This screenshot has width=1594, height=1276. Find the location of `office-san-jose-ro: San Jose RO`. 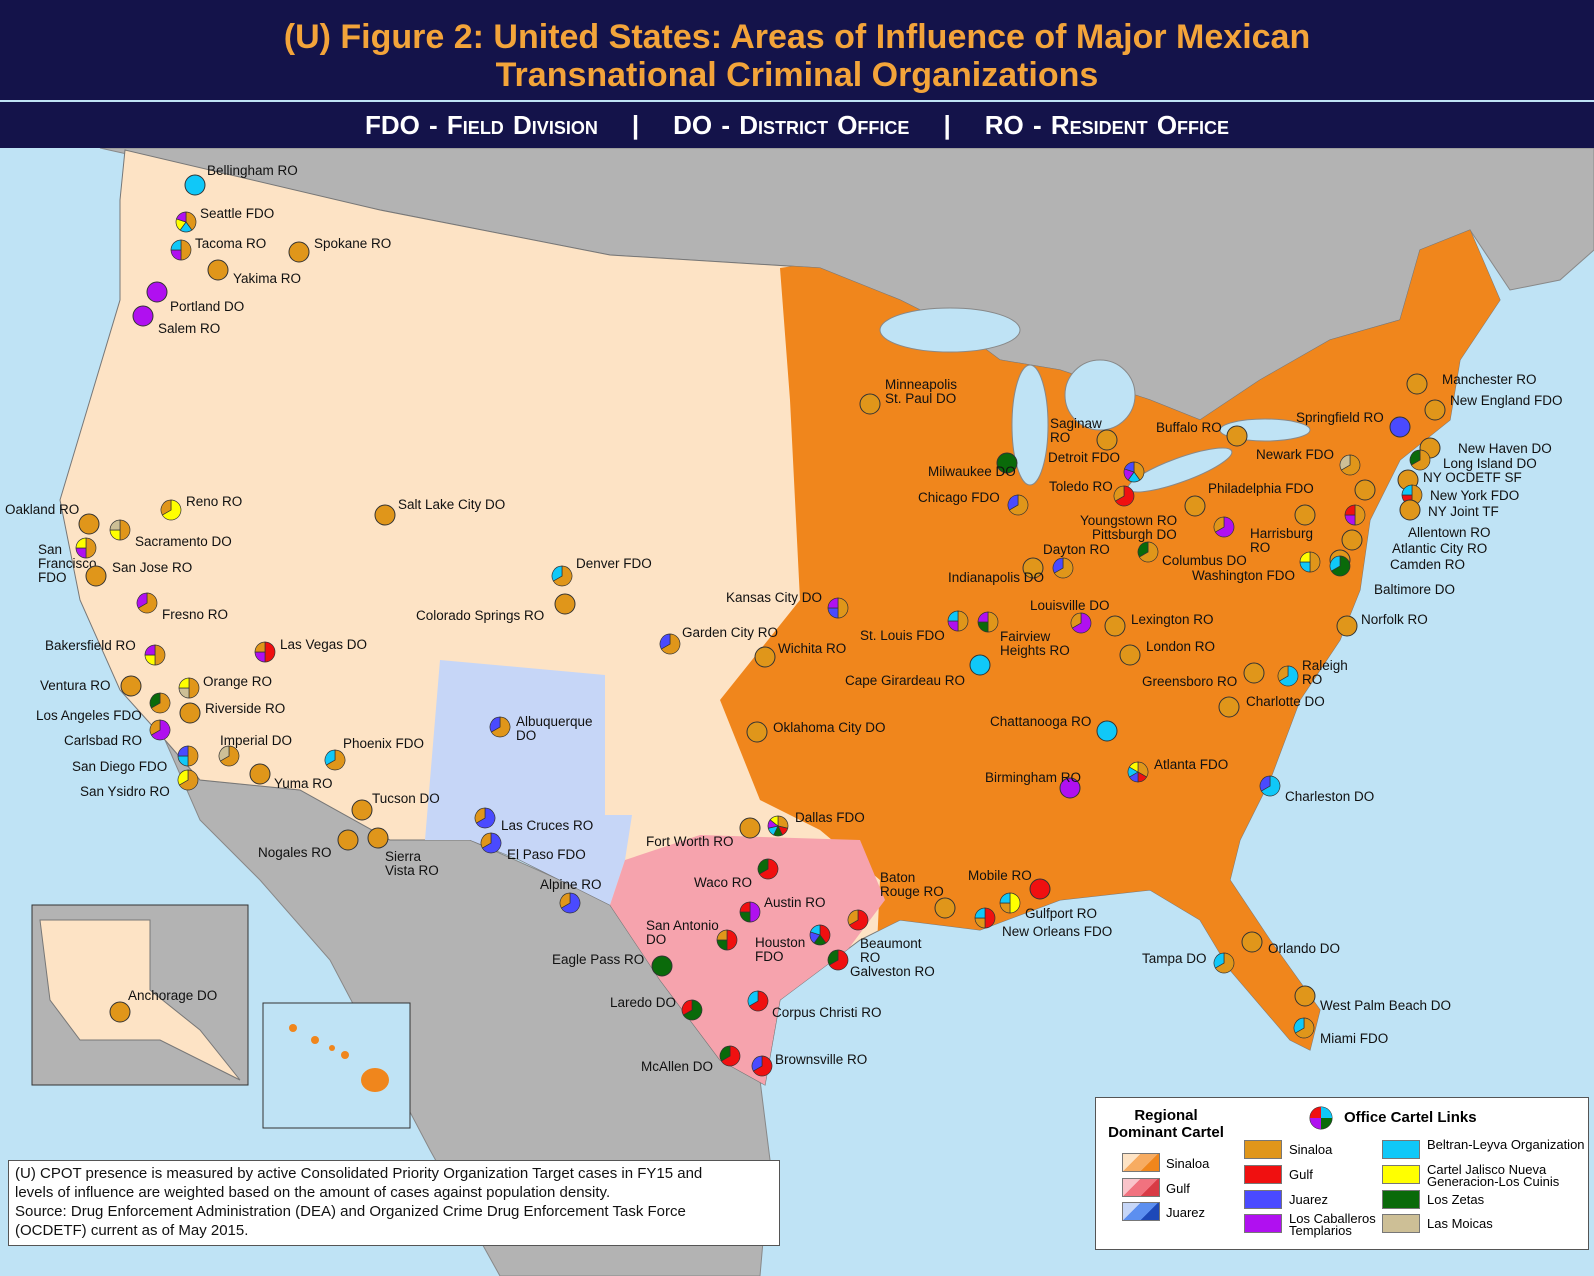

office-san-jose-ro: San Jose RO is located at coordinates (138, 573).